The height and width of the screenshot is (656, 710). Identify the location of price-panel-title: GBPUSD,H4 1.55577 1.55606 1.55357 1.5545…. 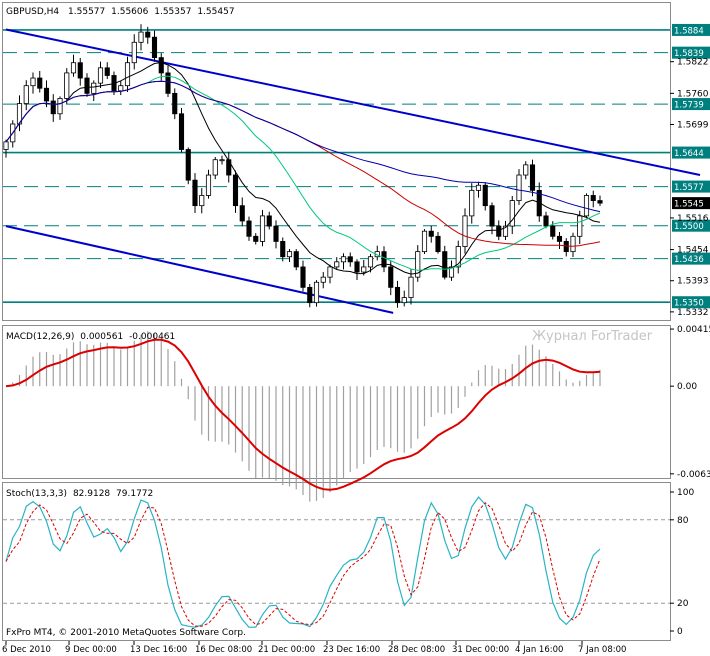
(120, 12).